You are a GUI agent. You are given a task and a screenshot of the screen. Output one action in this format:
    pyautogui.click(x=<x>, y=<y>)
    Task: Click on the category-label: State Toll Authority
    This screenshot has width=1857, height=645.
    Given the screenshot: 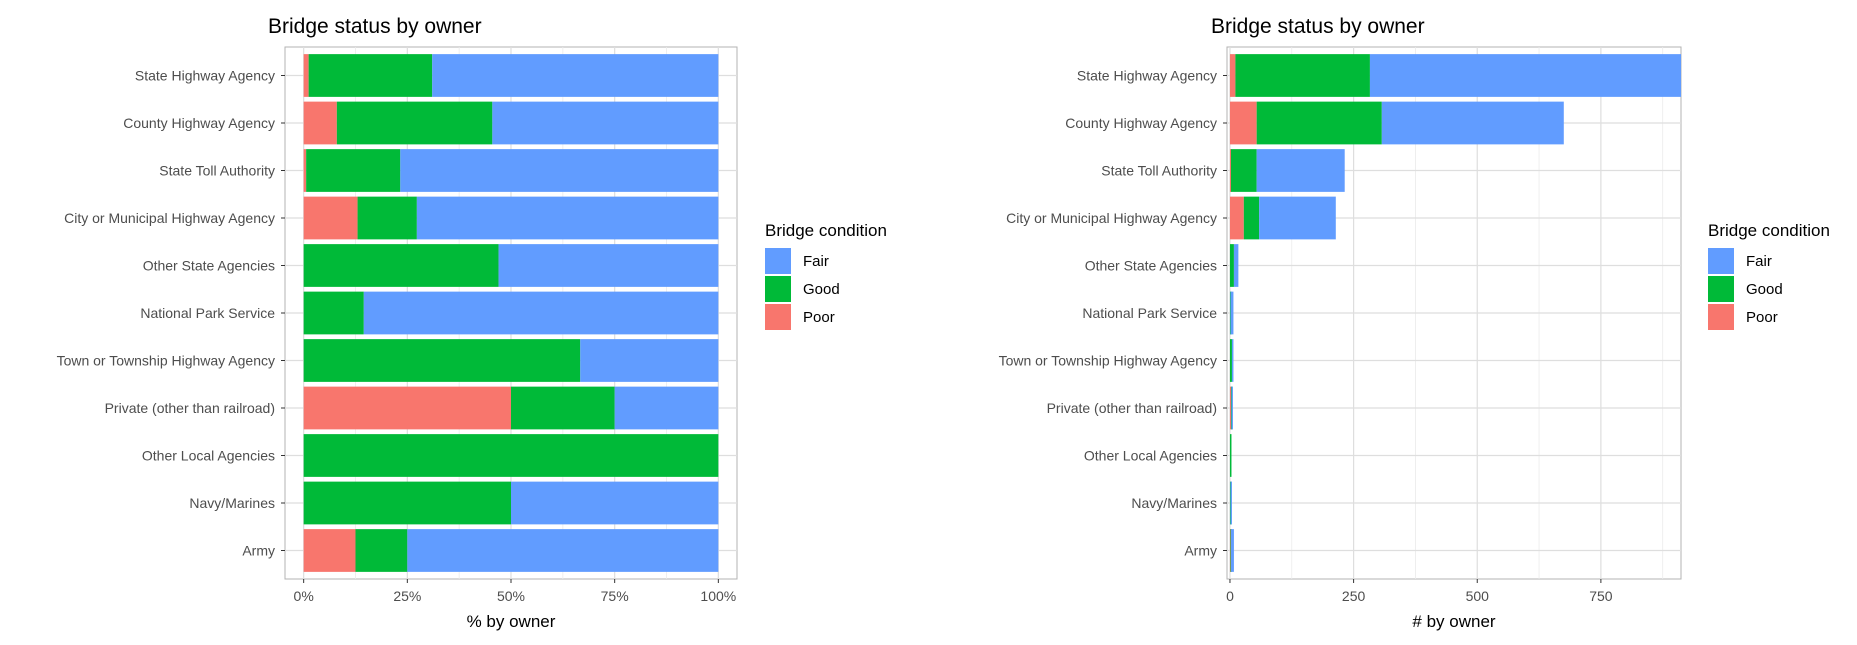 What is the action you would take?
    pyautogui.click(x=1159, y=171)
    